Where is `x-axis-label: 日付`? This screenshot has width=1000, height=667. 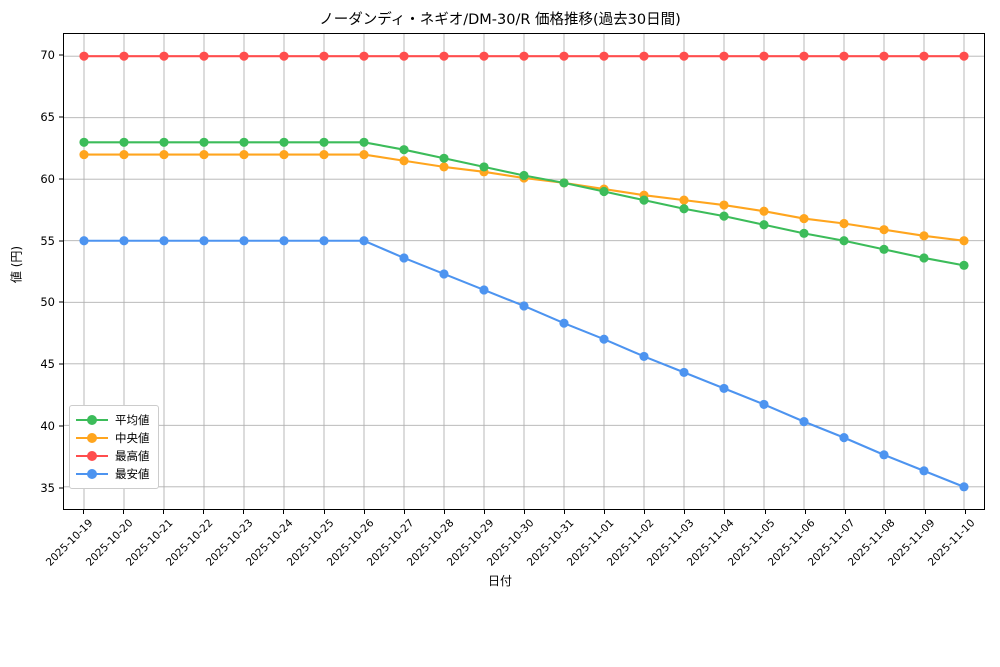
x-axis-label: 日付 is located at coordinates (499, 581).